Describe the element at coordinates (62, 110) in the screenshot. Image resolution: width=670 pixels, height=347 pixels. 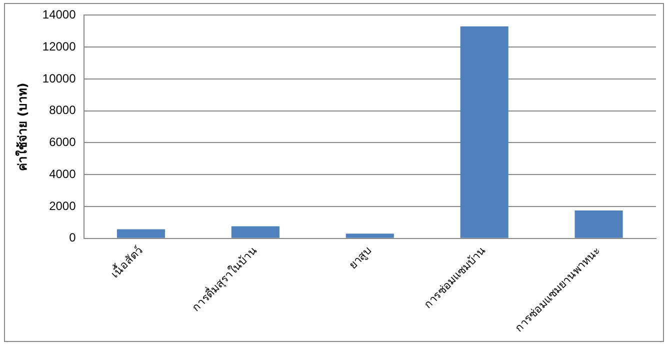
I see `y-tick-label: 8000` at that location.